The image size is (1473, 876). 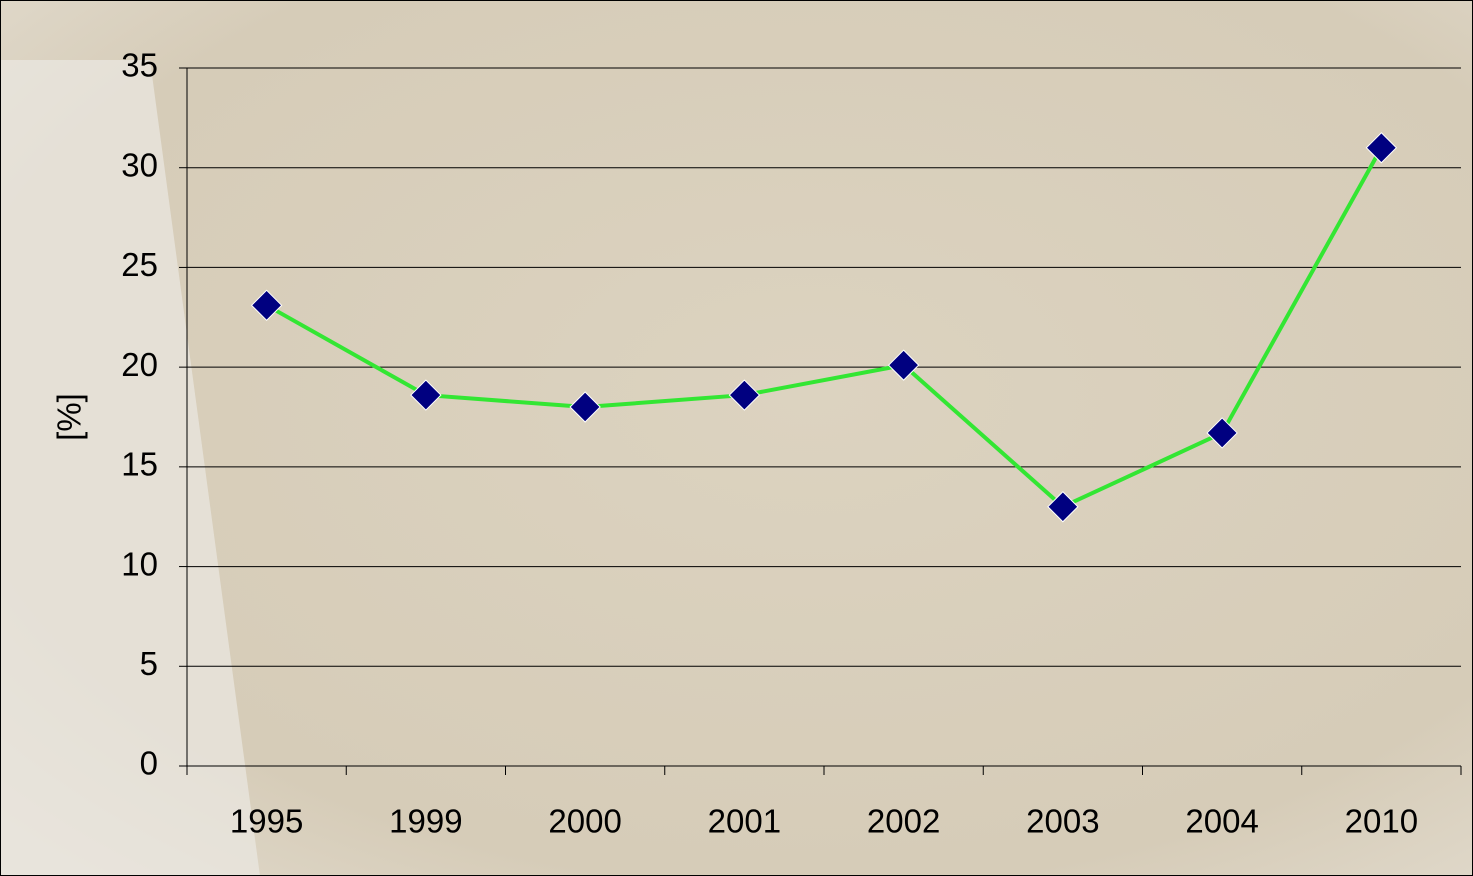 What do you see at coordinates (139, 264) in the screenshot?
I see `y-tick-label: 25` at bounding box center [139, 264].